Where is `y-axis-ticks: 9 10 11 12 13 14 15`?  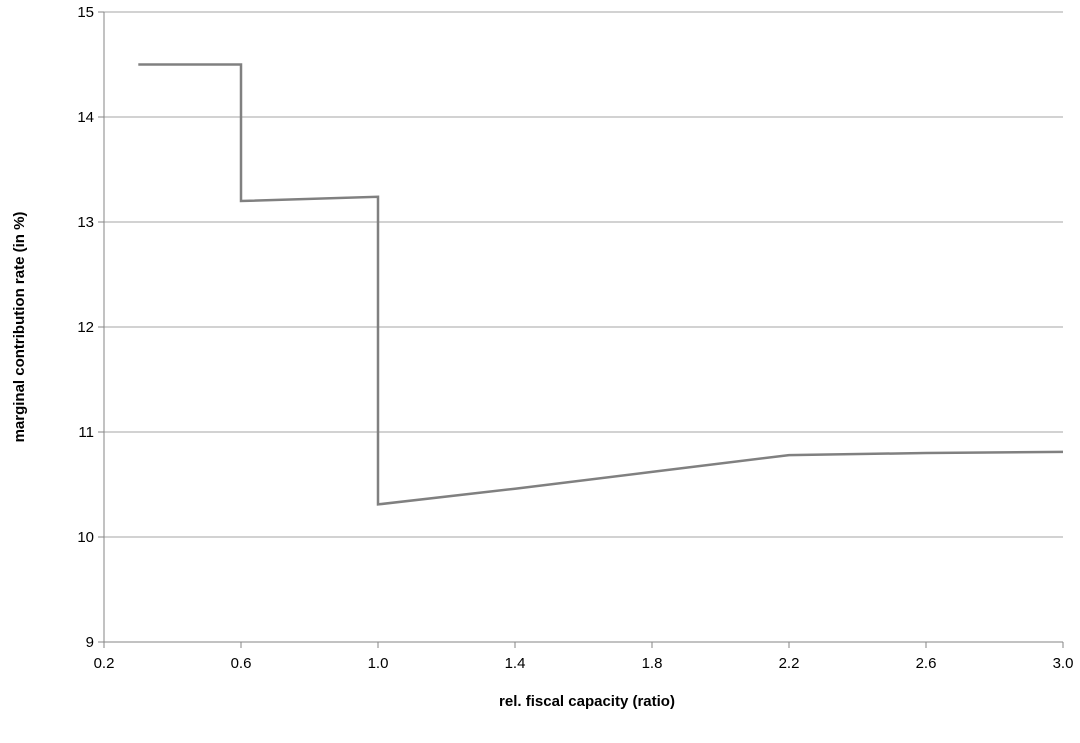 y-axis-ticks: 9 10 11 12 13 14 15 is located at coordinates (90, 327).